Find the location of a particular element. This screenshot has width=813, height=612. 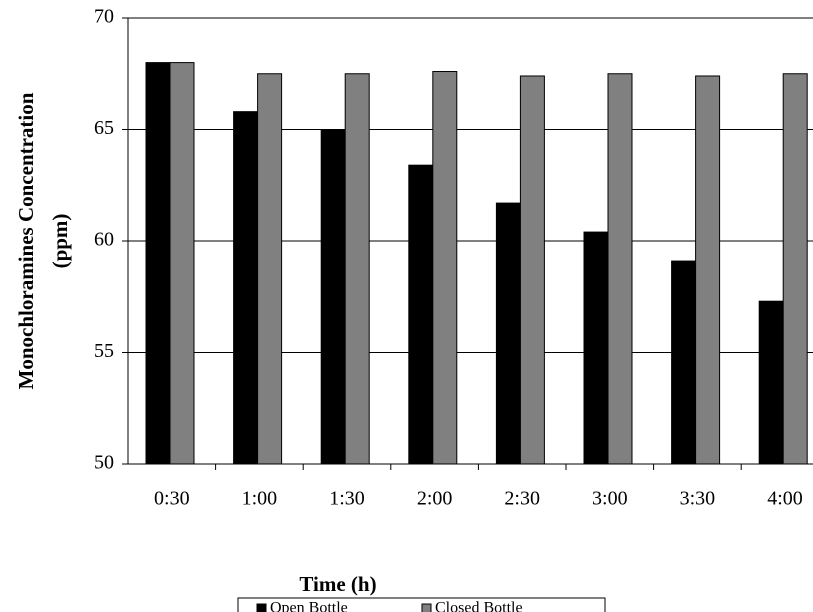

x-tick-label: 4:00 is located at coordinates (785, 499).